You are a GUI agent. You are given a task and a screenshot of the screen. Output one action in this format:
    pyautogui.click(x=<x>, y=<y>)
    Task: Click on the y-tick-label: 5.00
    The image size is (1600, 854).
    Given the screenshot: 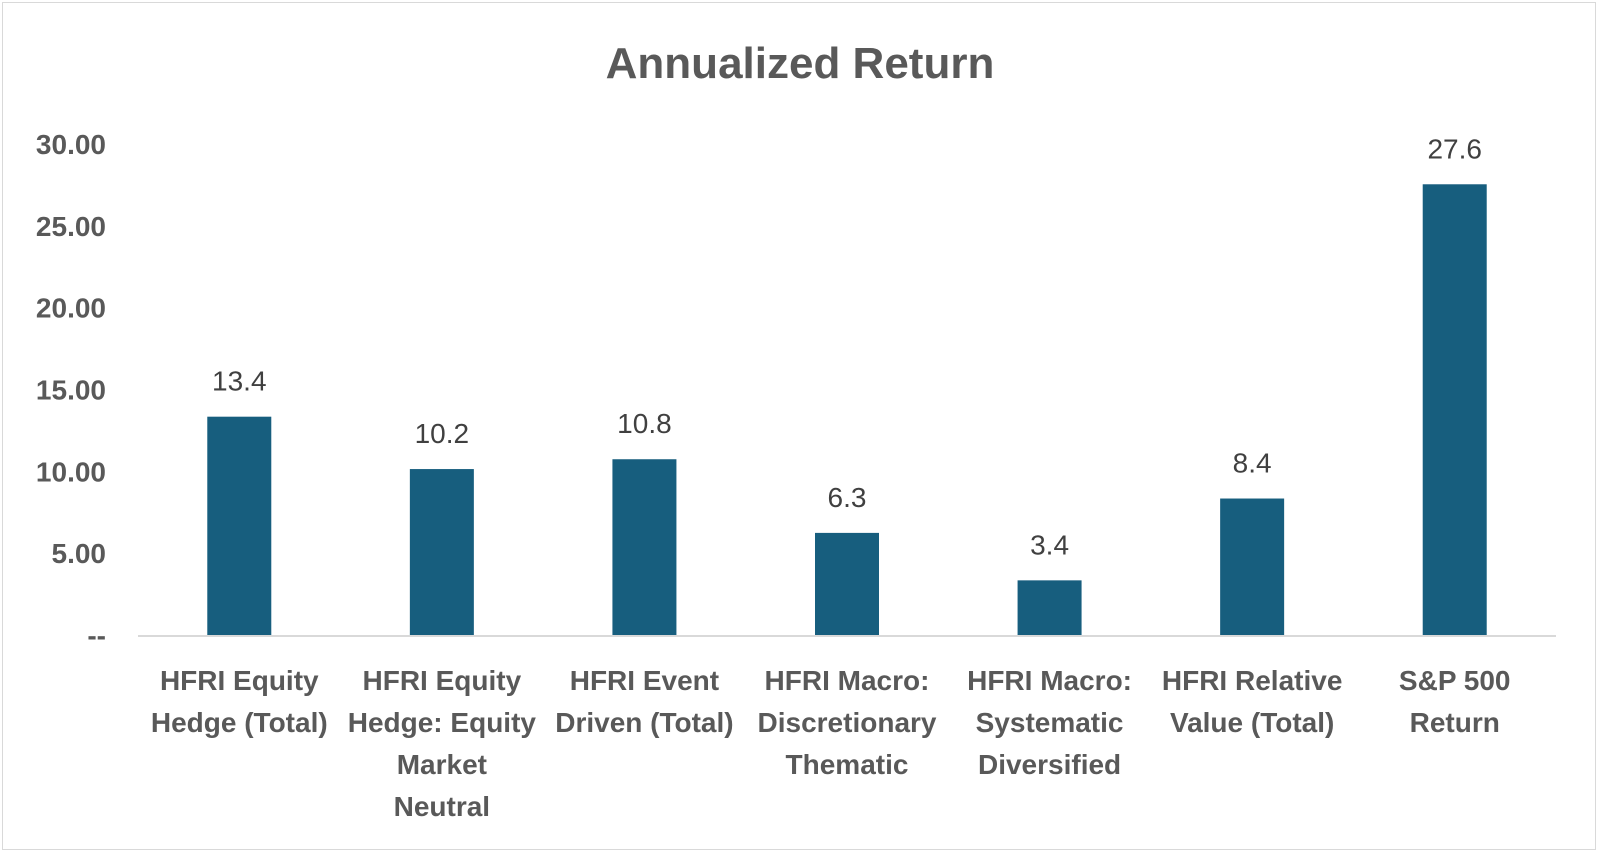 What is the action you would take?
    pyautogui.click(x=79, y=553)
    